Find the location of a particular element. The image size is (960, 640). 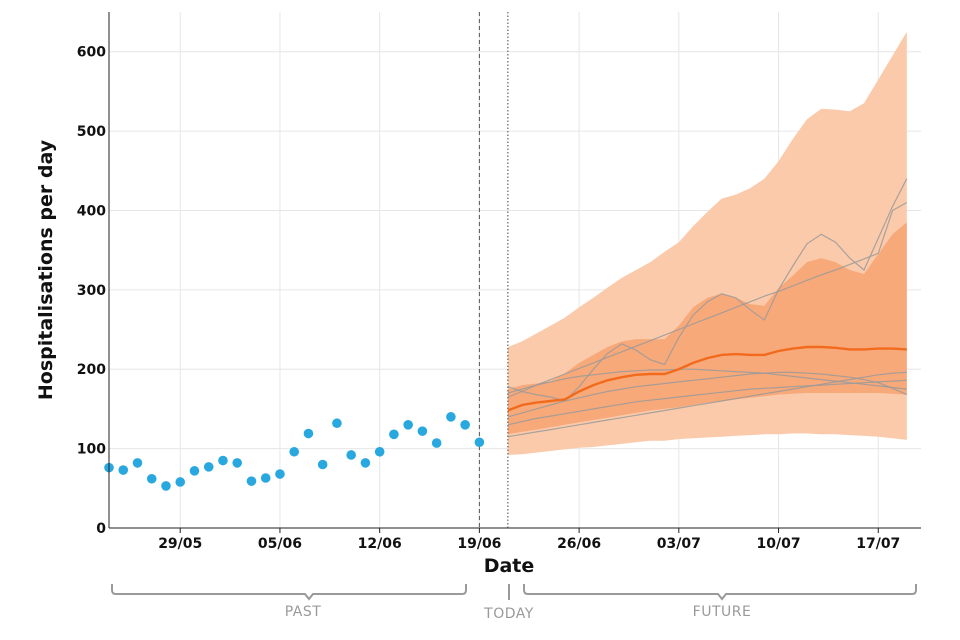

y-axis-label: Hospitalisations per day is located at coordinates (46, 269).